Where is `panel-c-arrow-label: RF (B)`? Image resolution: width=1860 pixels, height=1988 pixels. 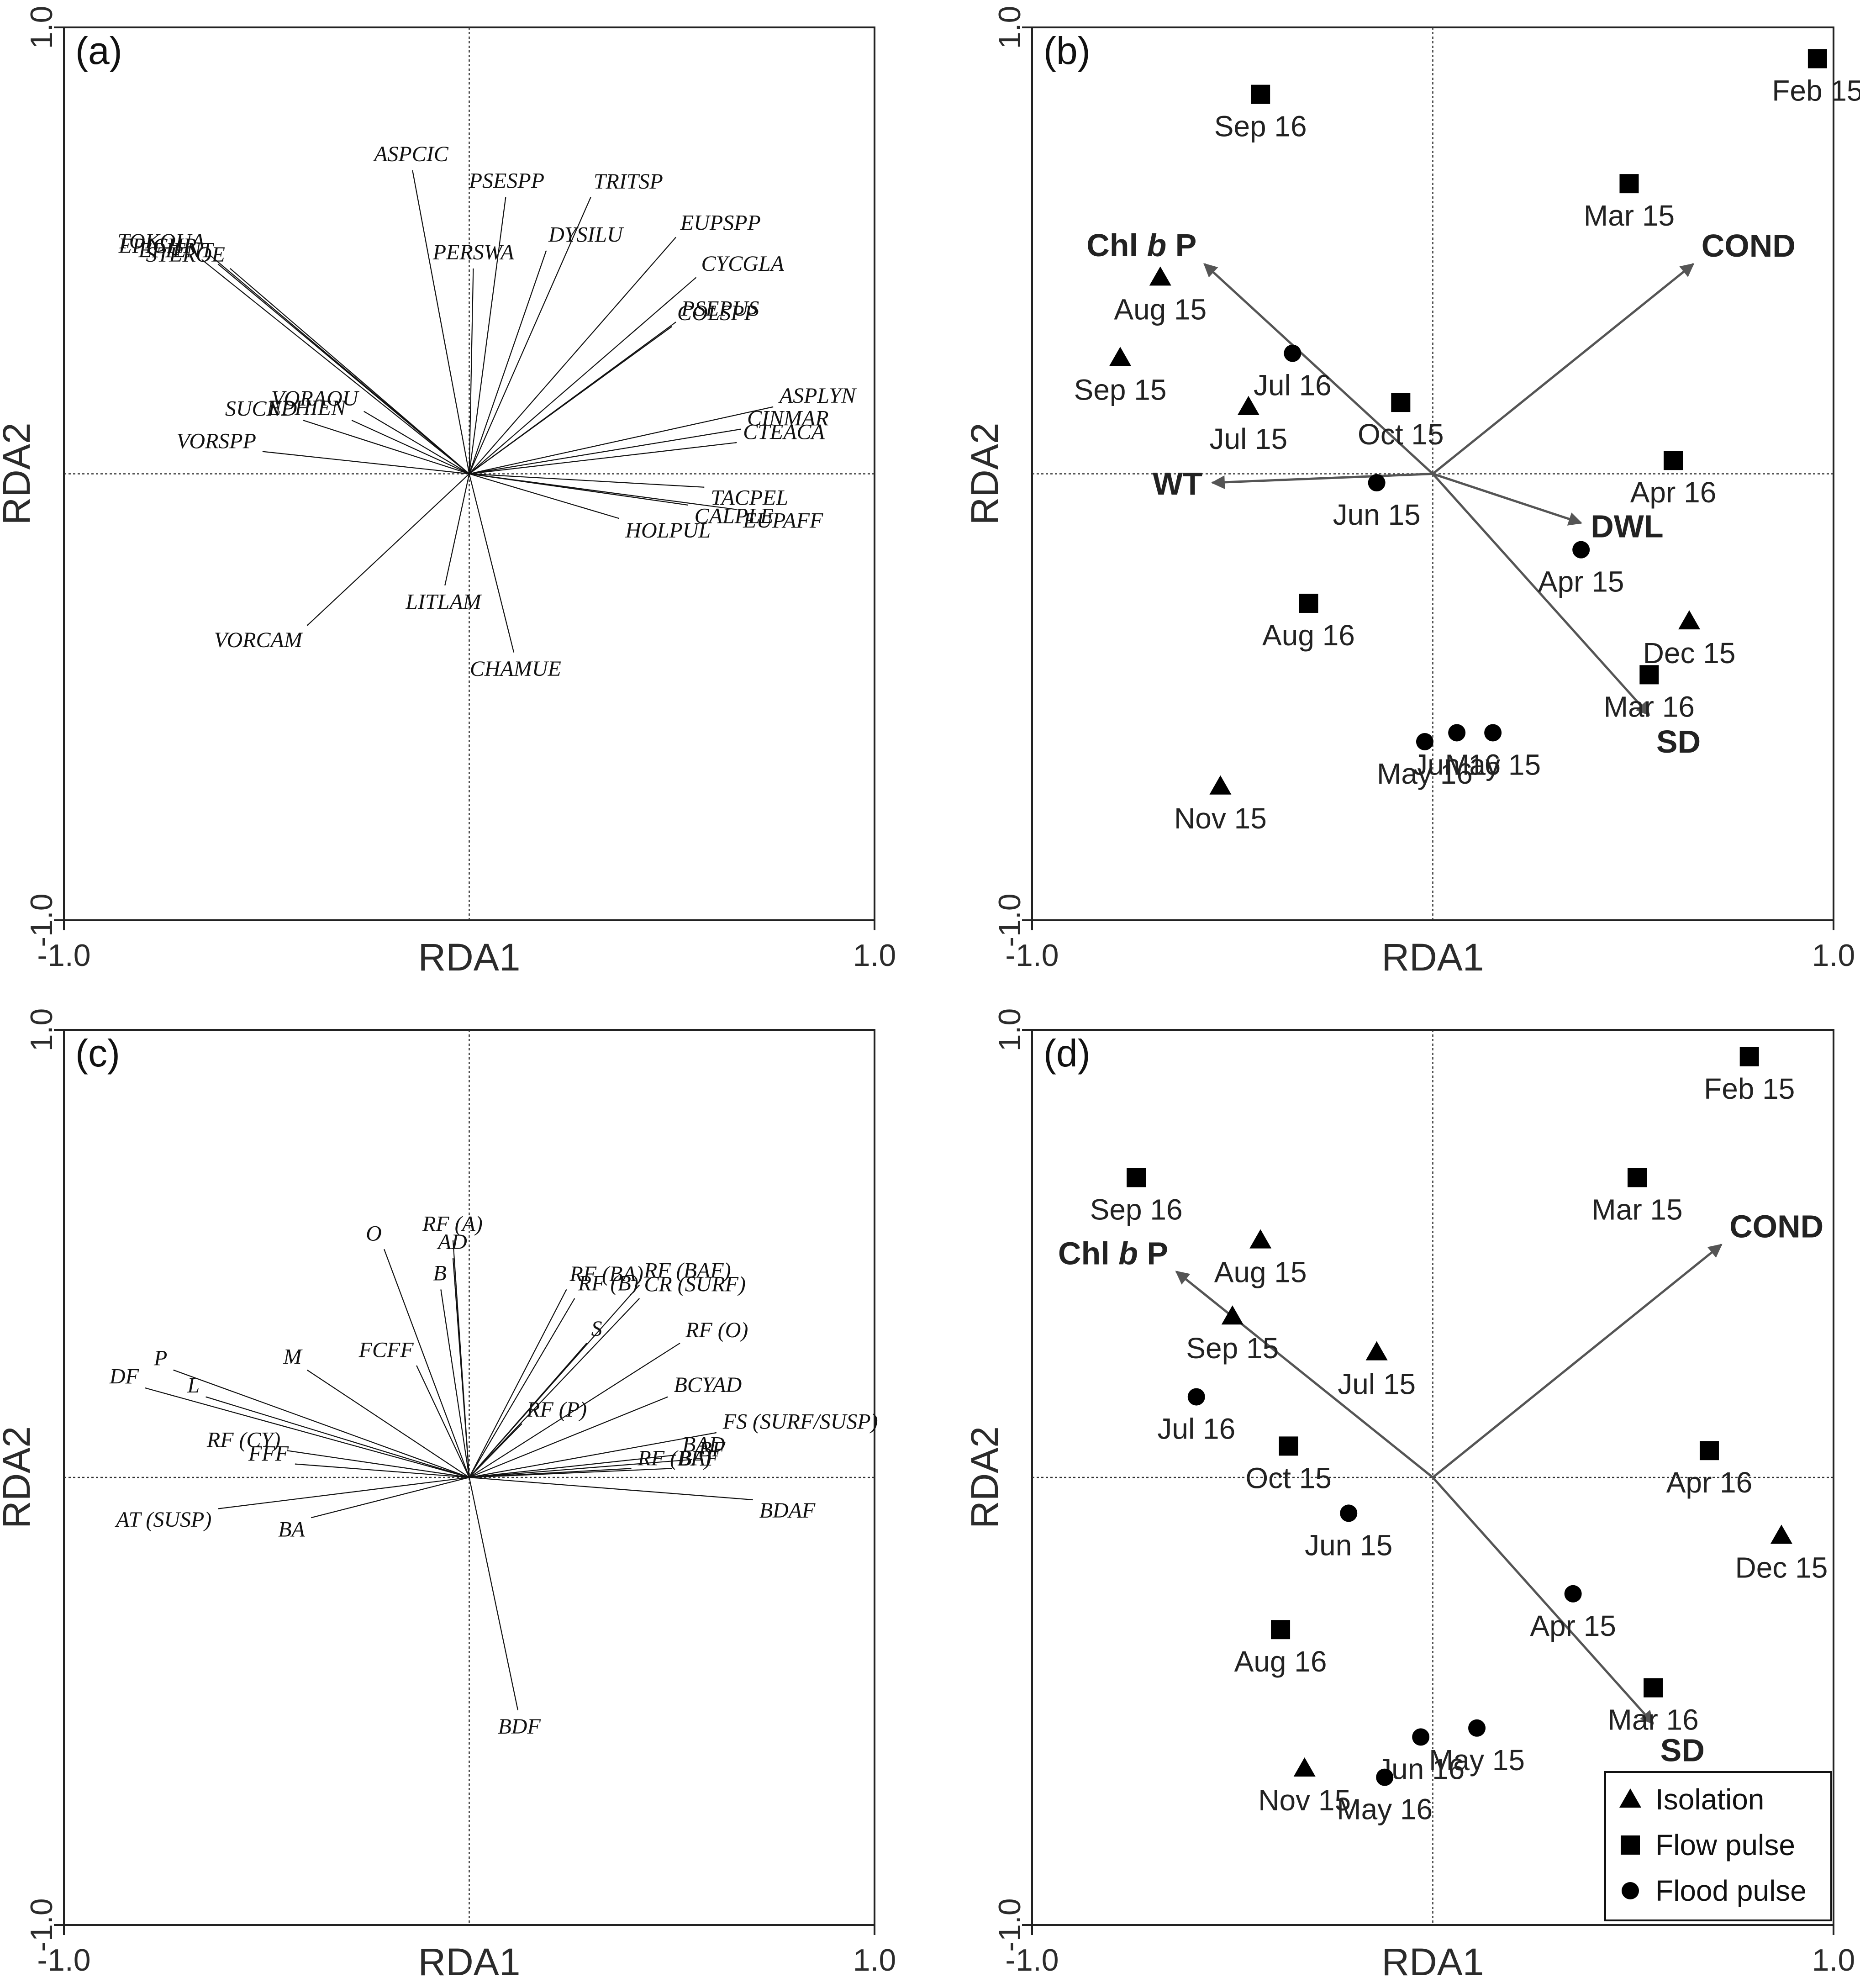 panel-c-arrow-label: RF (B) is located at coordinates (608, 1283).